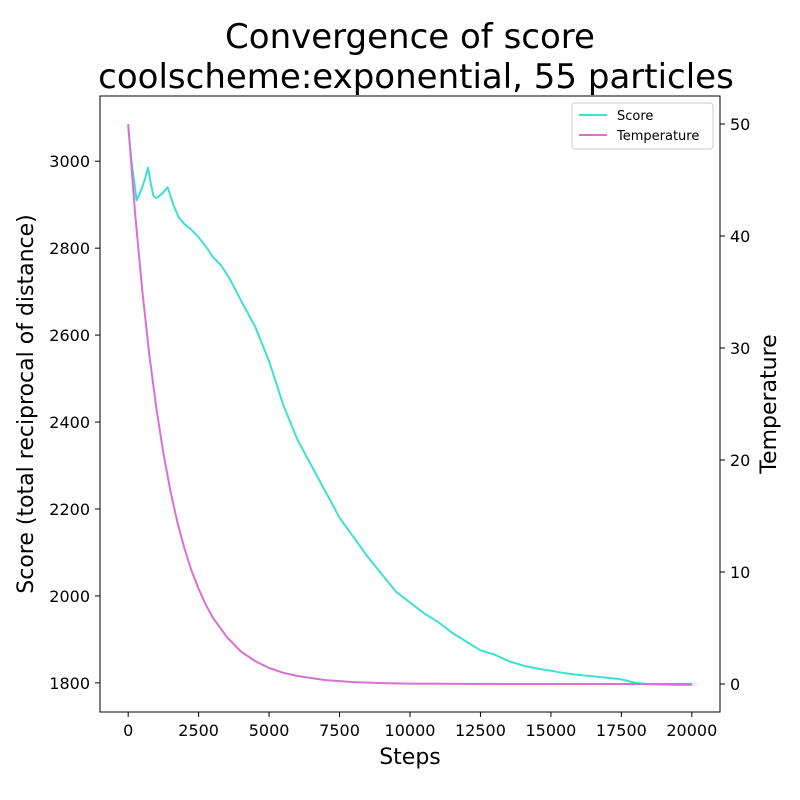  What do you see at coordinates (621, 730) in the screenshot?
I see `x-tick-label: 17500` at bounding box center [621, 730].